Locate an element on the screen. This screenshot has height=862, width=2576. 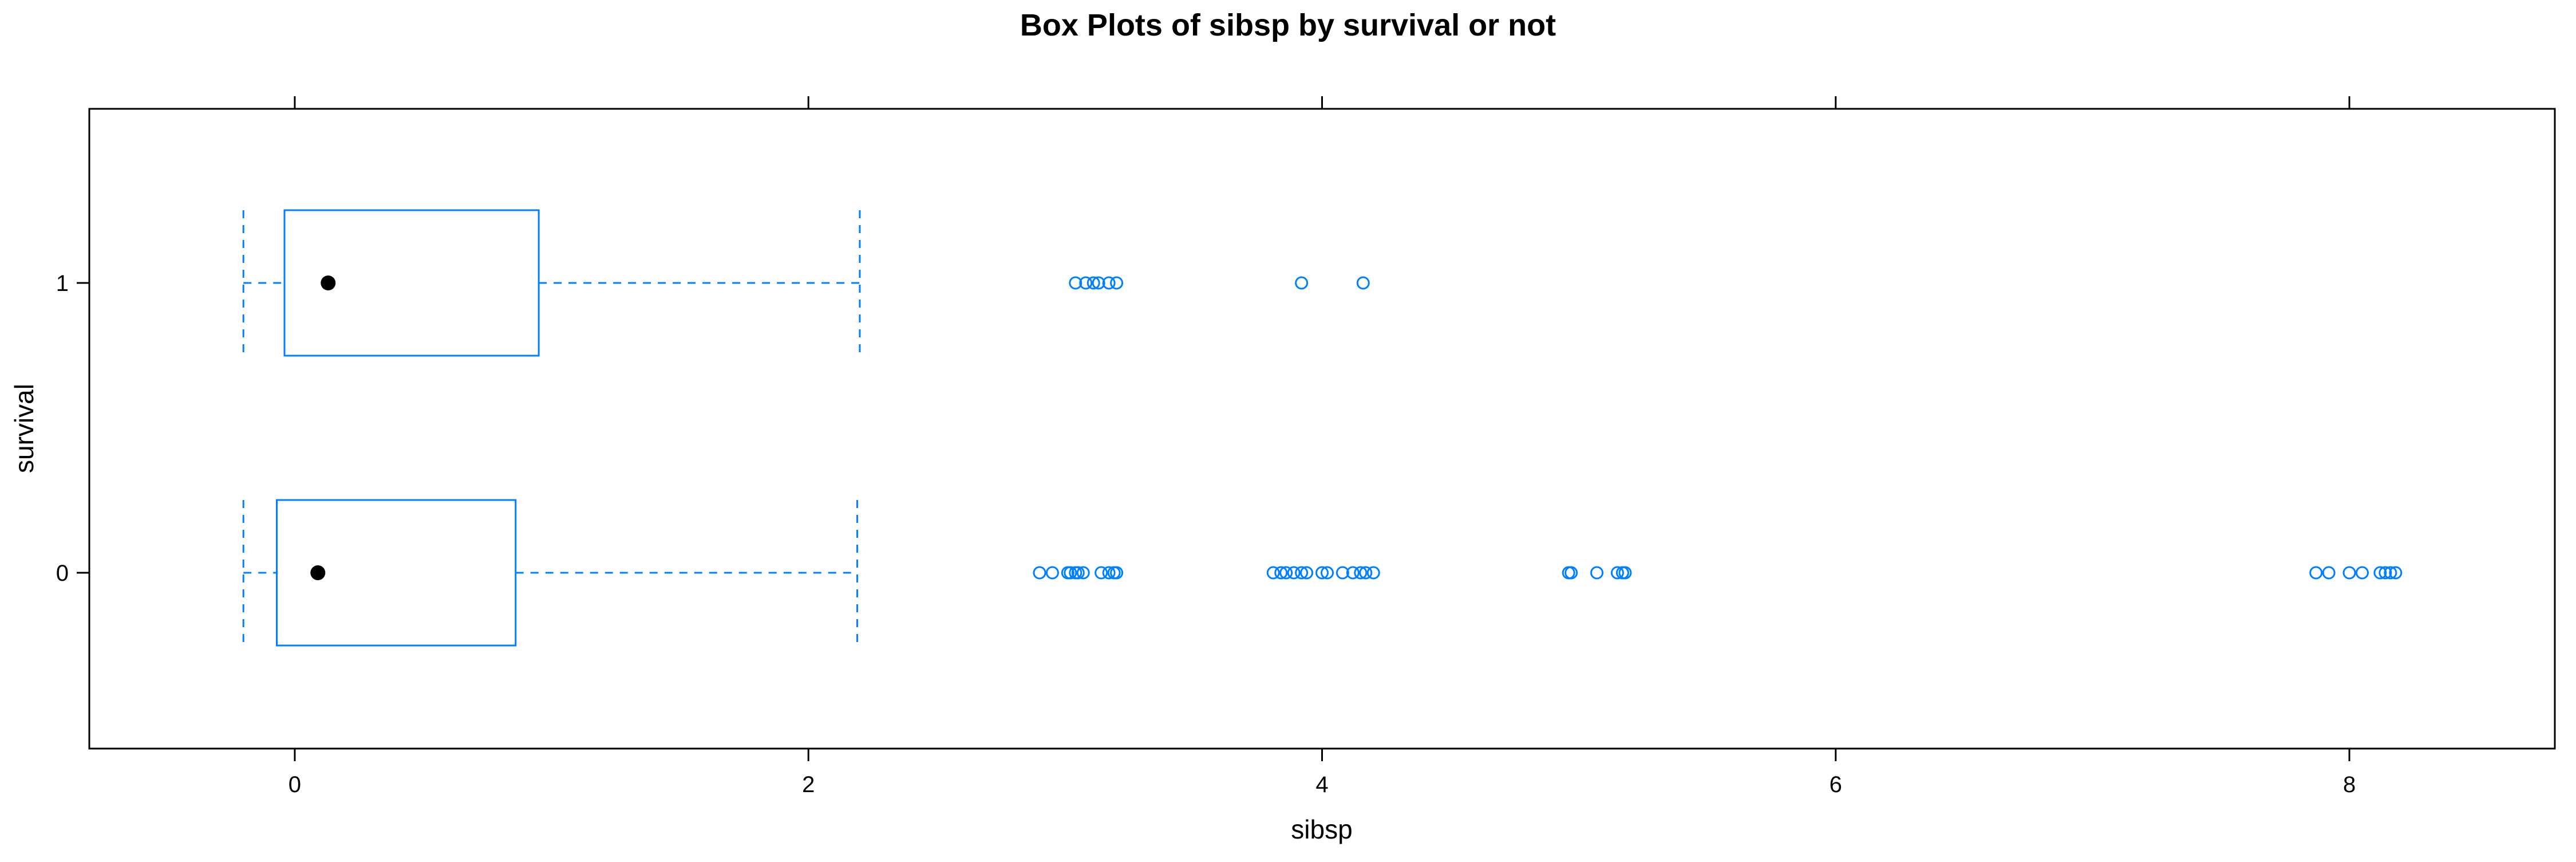
x-tick-label: 8 is located at coordinates (2349, 785).